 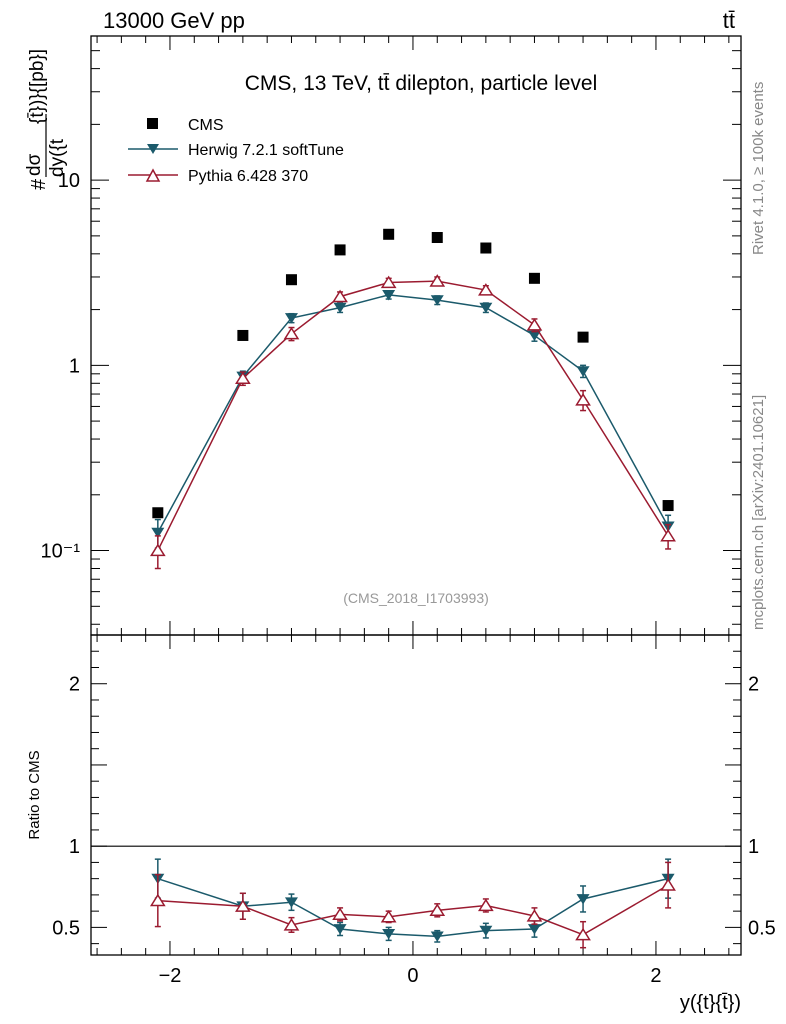 I want to click on ratio-tick-label-right: 2, so click(x=753, y=685).